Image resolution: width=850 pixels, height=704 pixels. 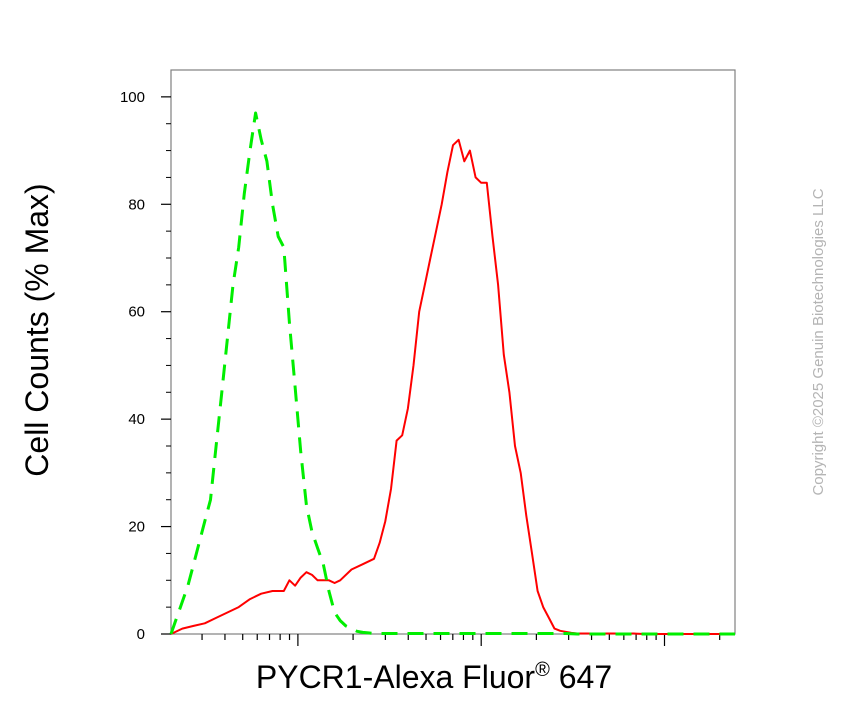 What do you see at coordinates (141, 634) in the screenshot?
I see `y-tick-label: 0` at bounding box center [141, 634].